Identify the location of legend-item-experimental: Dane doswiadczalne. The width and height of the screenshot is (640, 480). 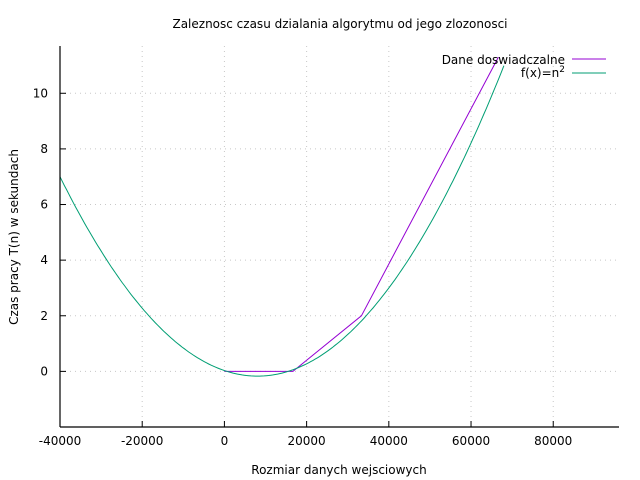
(524, 60).